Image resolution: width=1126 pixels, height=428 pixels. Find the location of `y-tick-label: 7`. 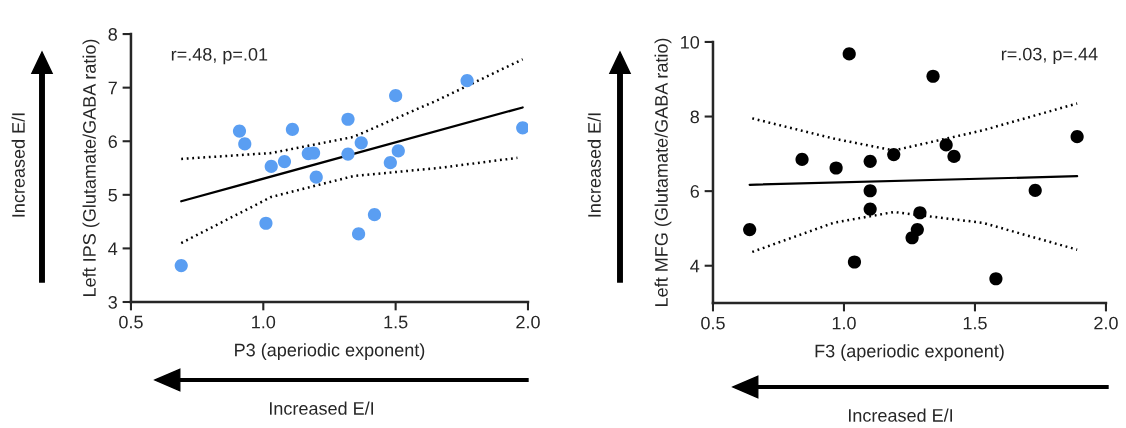

y-tick-label: 7 is located at coordinates (112, 88).